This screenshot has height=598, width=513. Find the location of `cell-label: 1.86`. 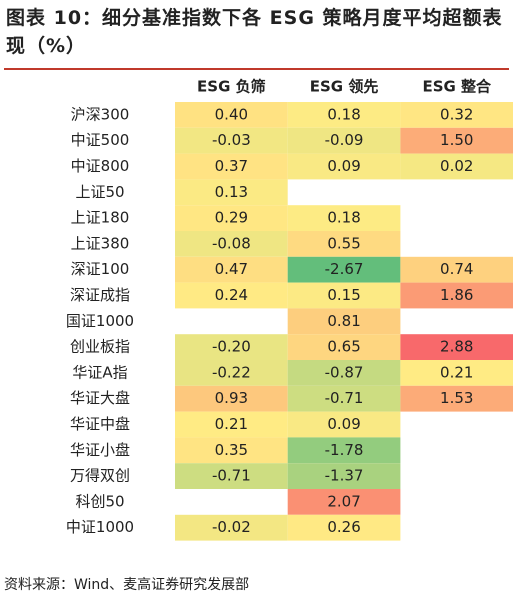

cell-label: 1.86 is located at coordinates (456, 295).